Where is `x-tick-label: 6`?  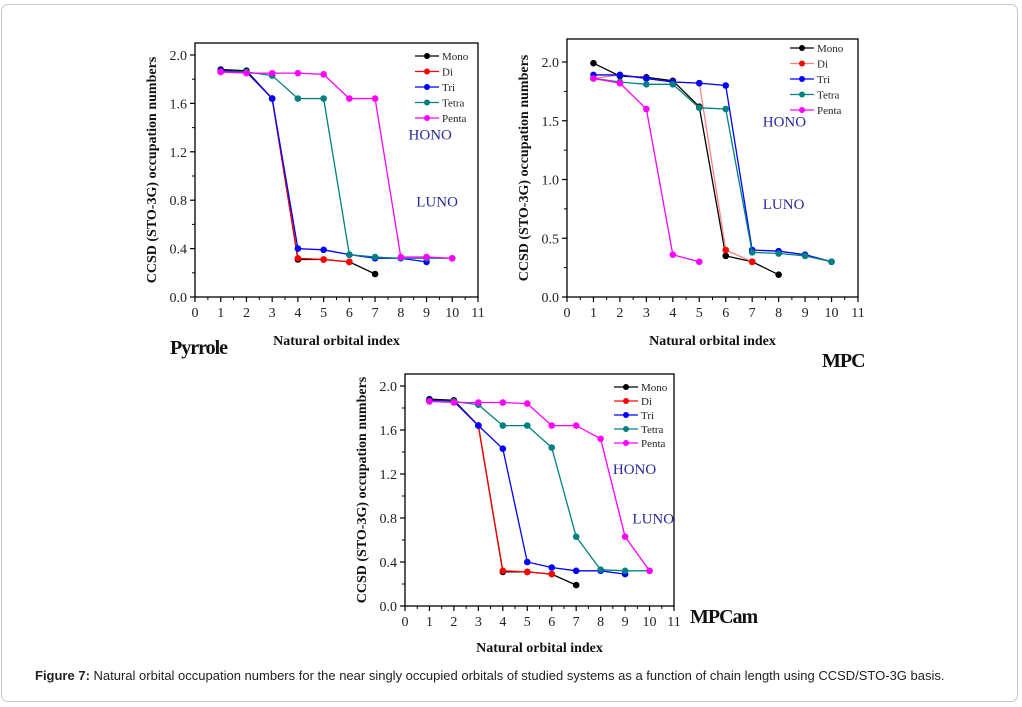
x-tick-label: 6 is located at coordinates (551, 622).